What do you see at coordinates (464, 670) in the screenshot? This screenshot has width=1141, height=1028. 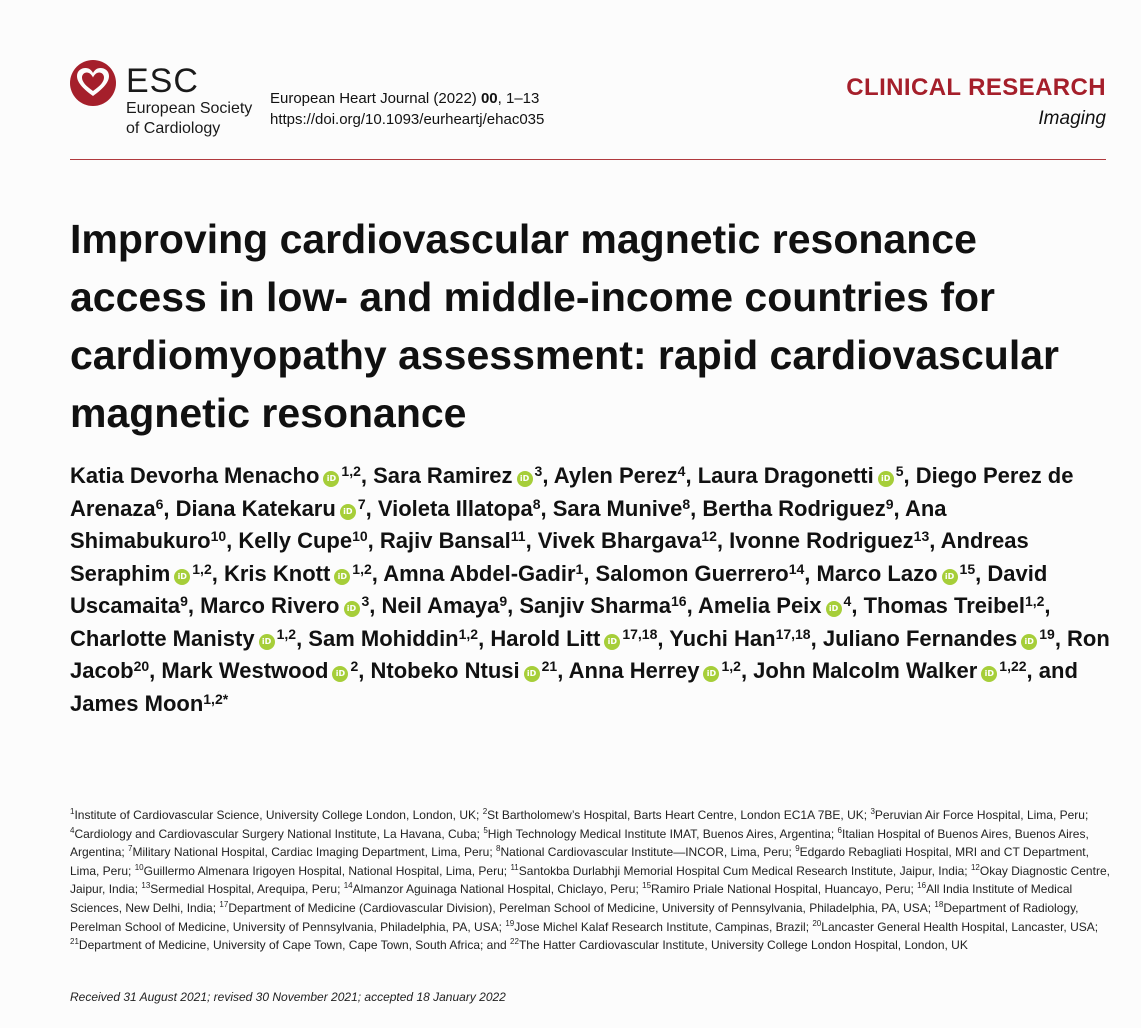 I see `author-entry: Ntobeko Ntusi iD 21` at bounding box center [464, 670].